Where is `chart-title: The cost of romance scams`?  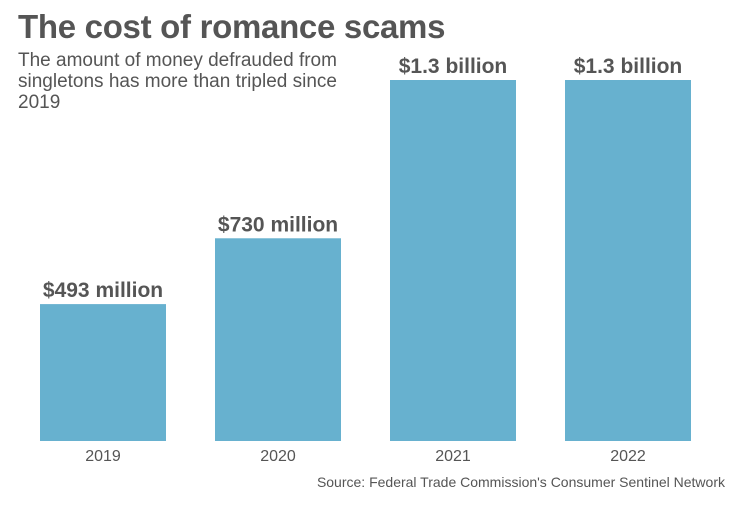 chart-title: The cost of romance scams is located at coordinates (232, 26).